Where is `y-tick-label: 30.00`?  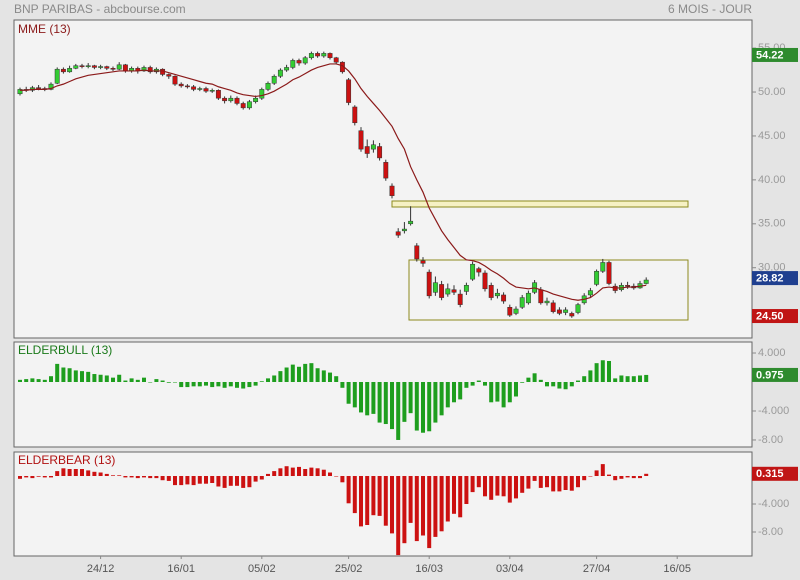 y-tick-label: 30.00 is located at coordinates (772, 268).